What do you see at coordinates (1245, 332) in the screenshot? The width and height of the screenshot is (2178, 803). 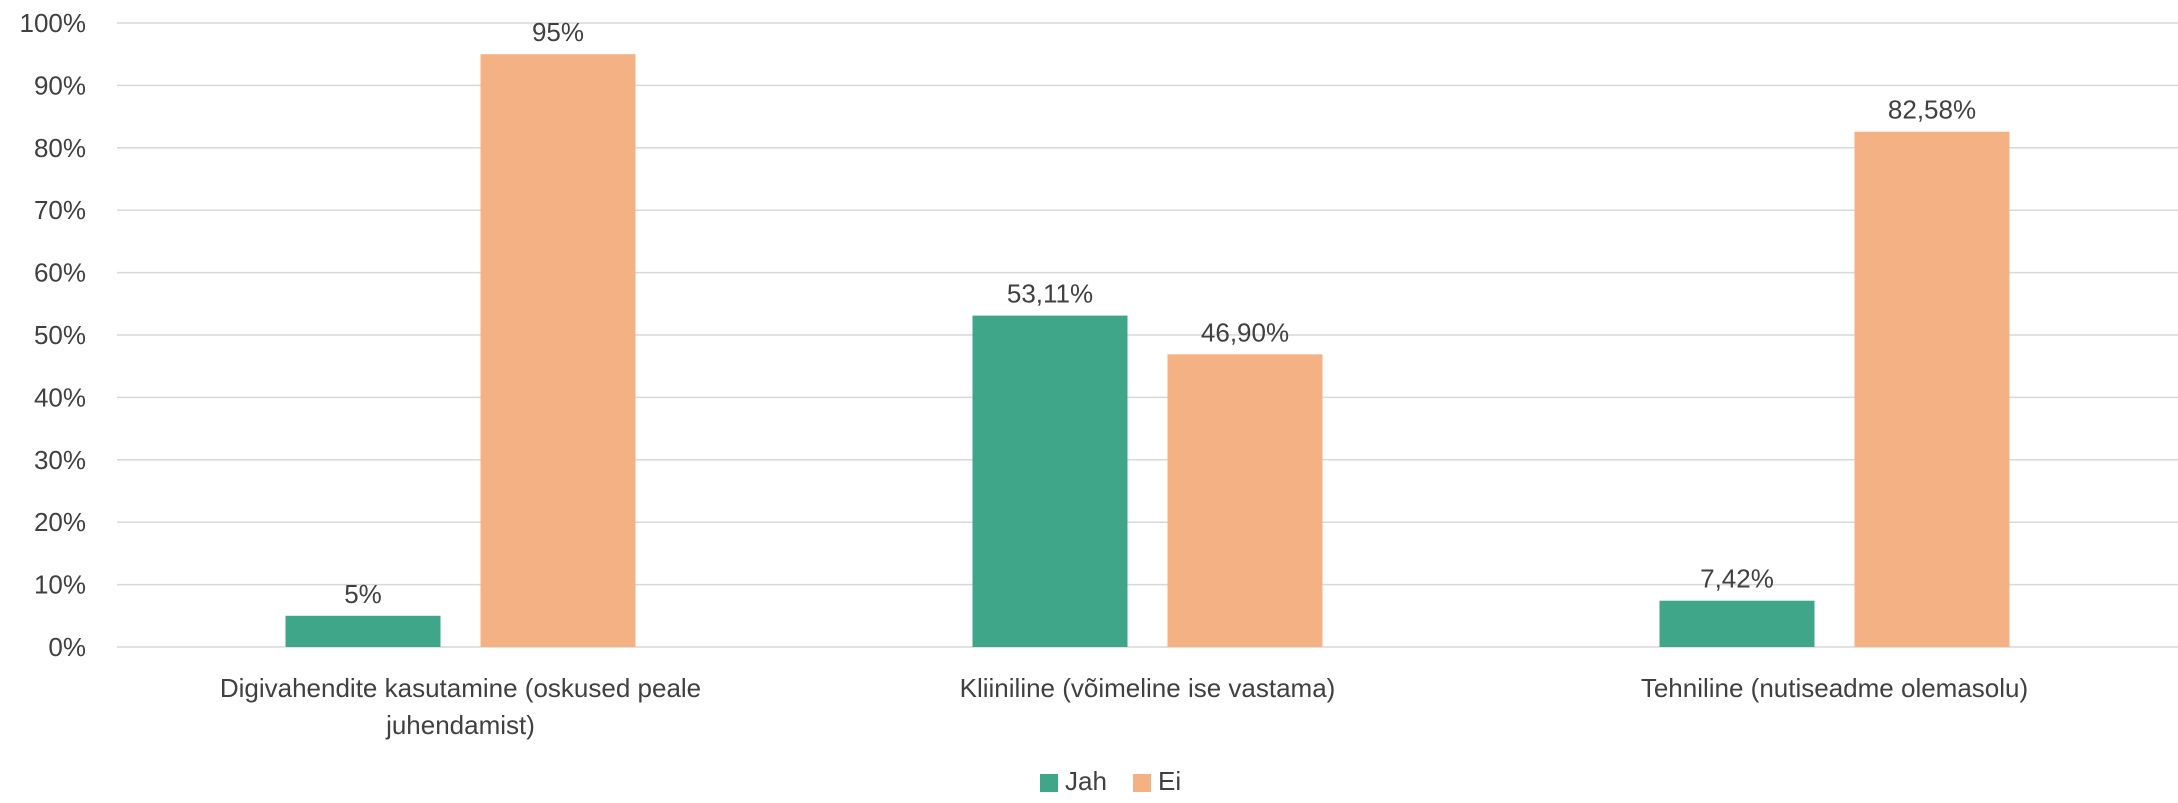 I see `data-label: 46,90%` at bounding box center [1245, 332].